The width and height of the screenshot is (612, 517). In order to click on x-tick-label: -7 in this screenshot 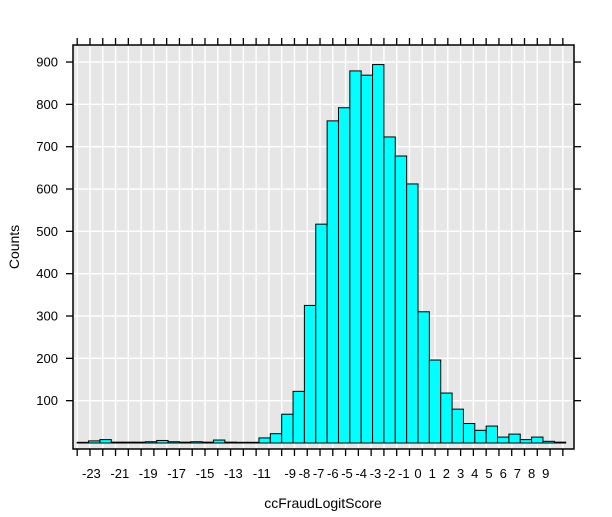, I will do `click(319, 473)`.